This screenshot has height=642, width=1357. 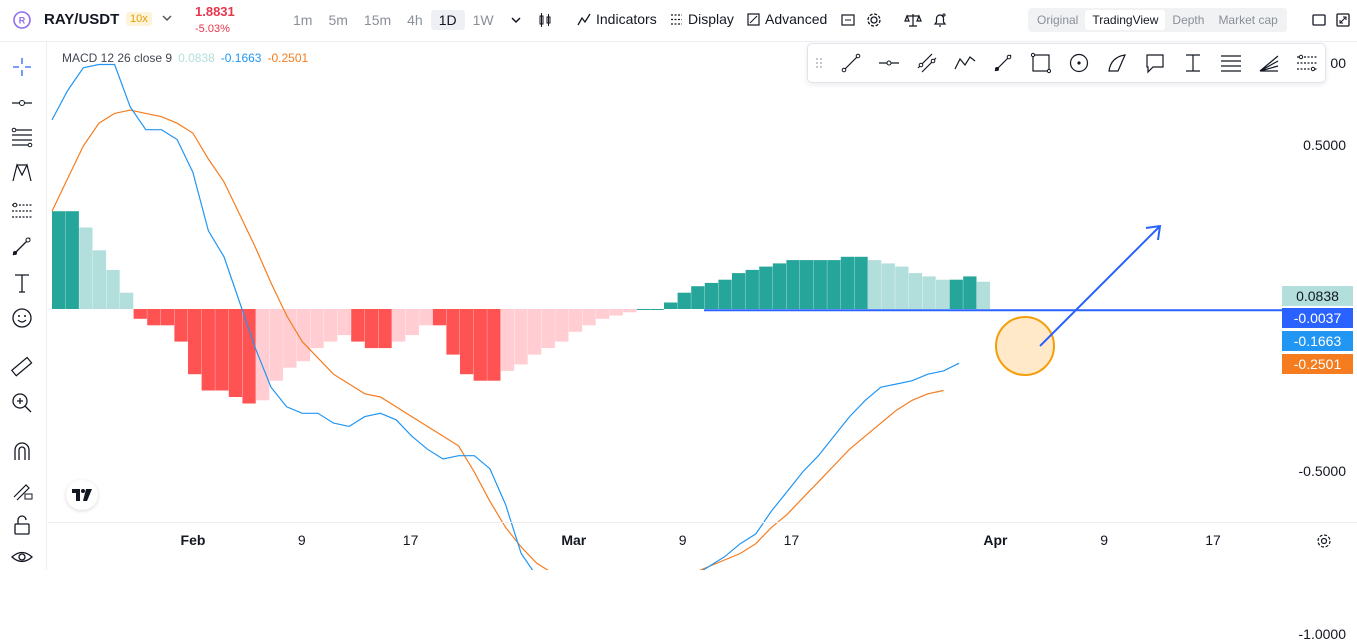 I want to click on horizontal-ray-tool-icon, so click(x=889, y=63).